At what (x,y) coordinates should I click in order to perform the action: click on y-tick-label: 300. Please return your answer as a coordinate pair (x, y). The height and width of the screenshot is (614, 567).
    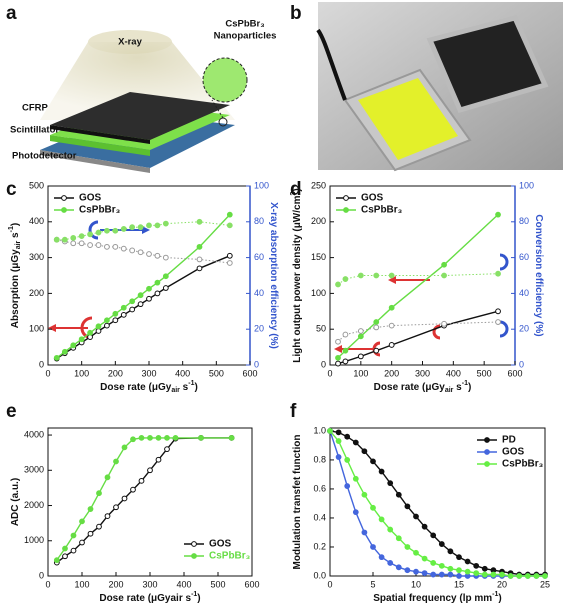
    Looking at the image, I should click on (36, 257).